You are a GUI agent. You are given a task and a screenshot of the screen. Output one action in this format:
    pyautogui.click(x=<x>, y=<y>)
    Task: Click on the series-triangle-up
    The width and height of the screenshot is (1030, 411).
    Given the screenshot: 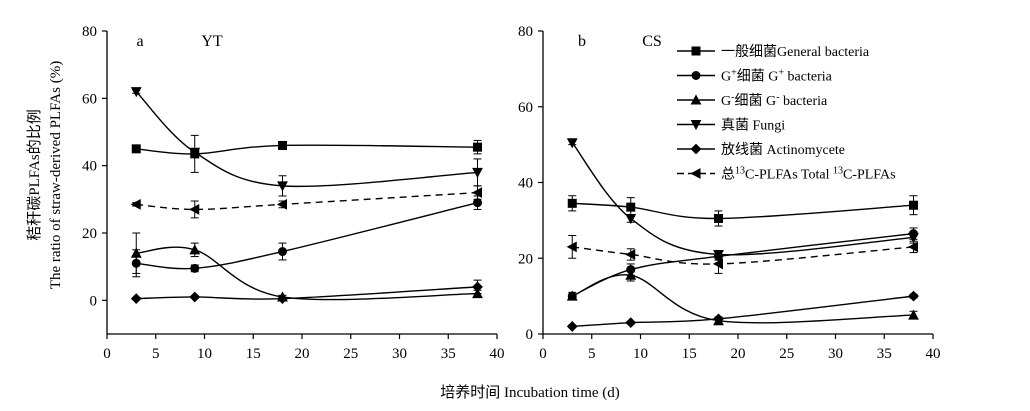 What is the action you would take?
    pyautogui.click(x=306, y=267)
    